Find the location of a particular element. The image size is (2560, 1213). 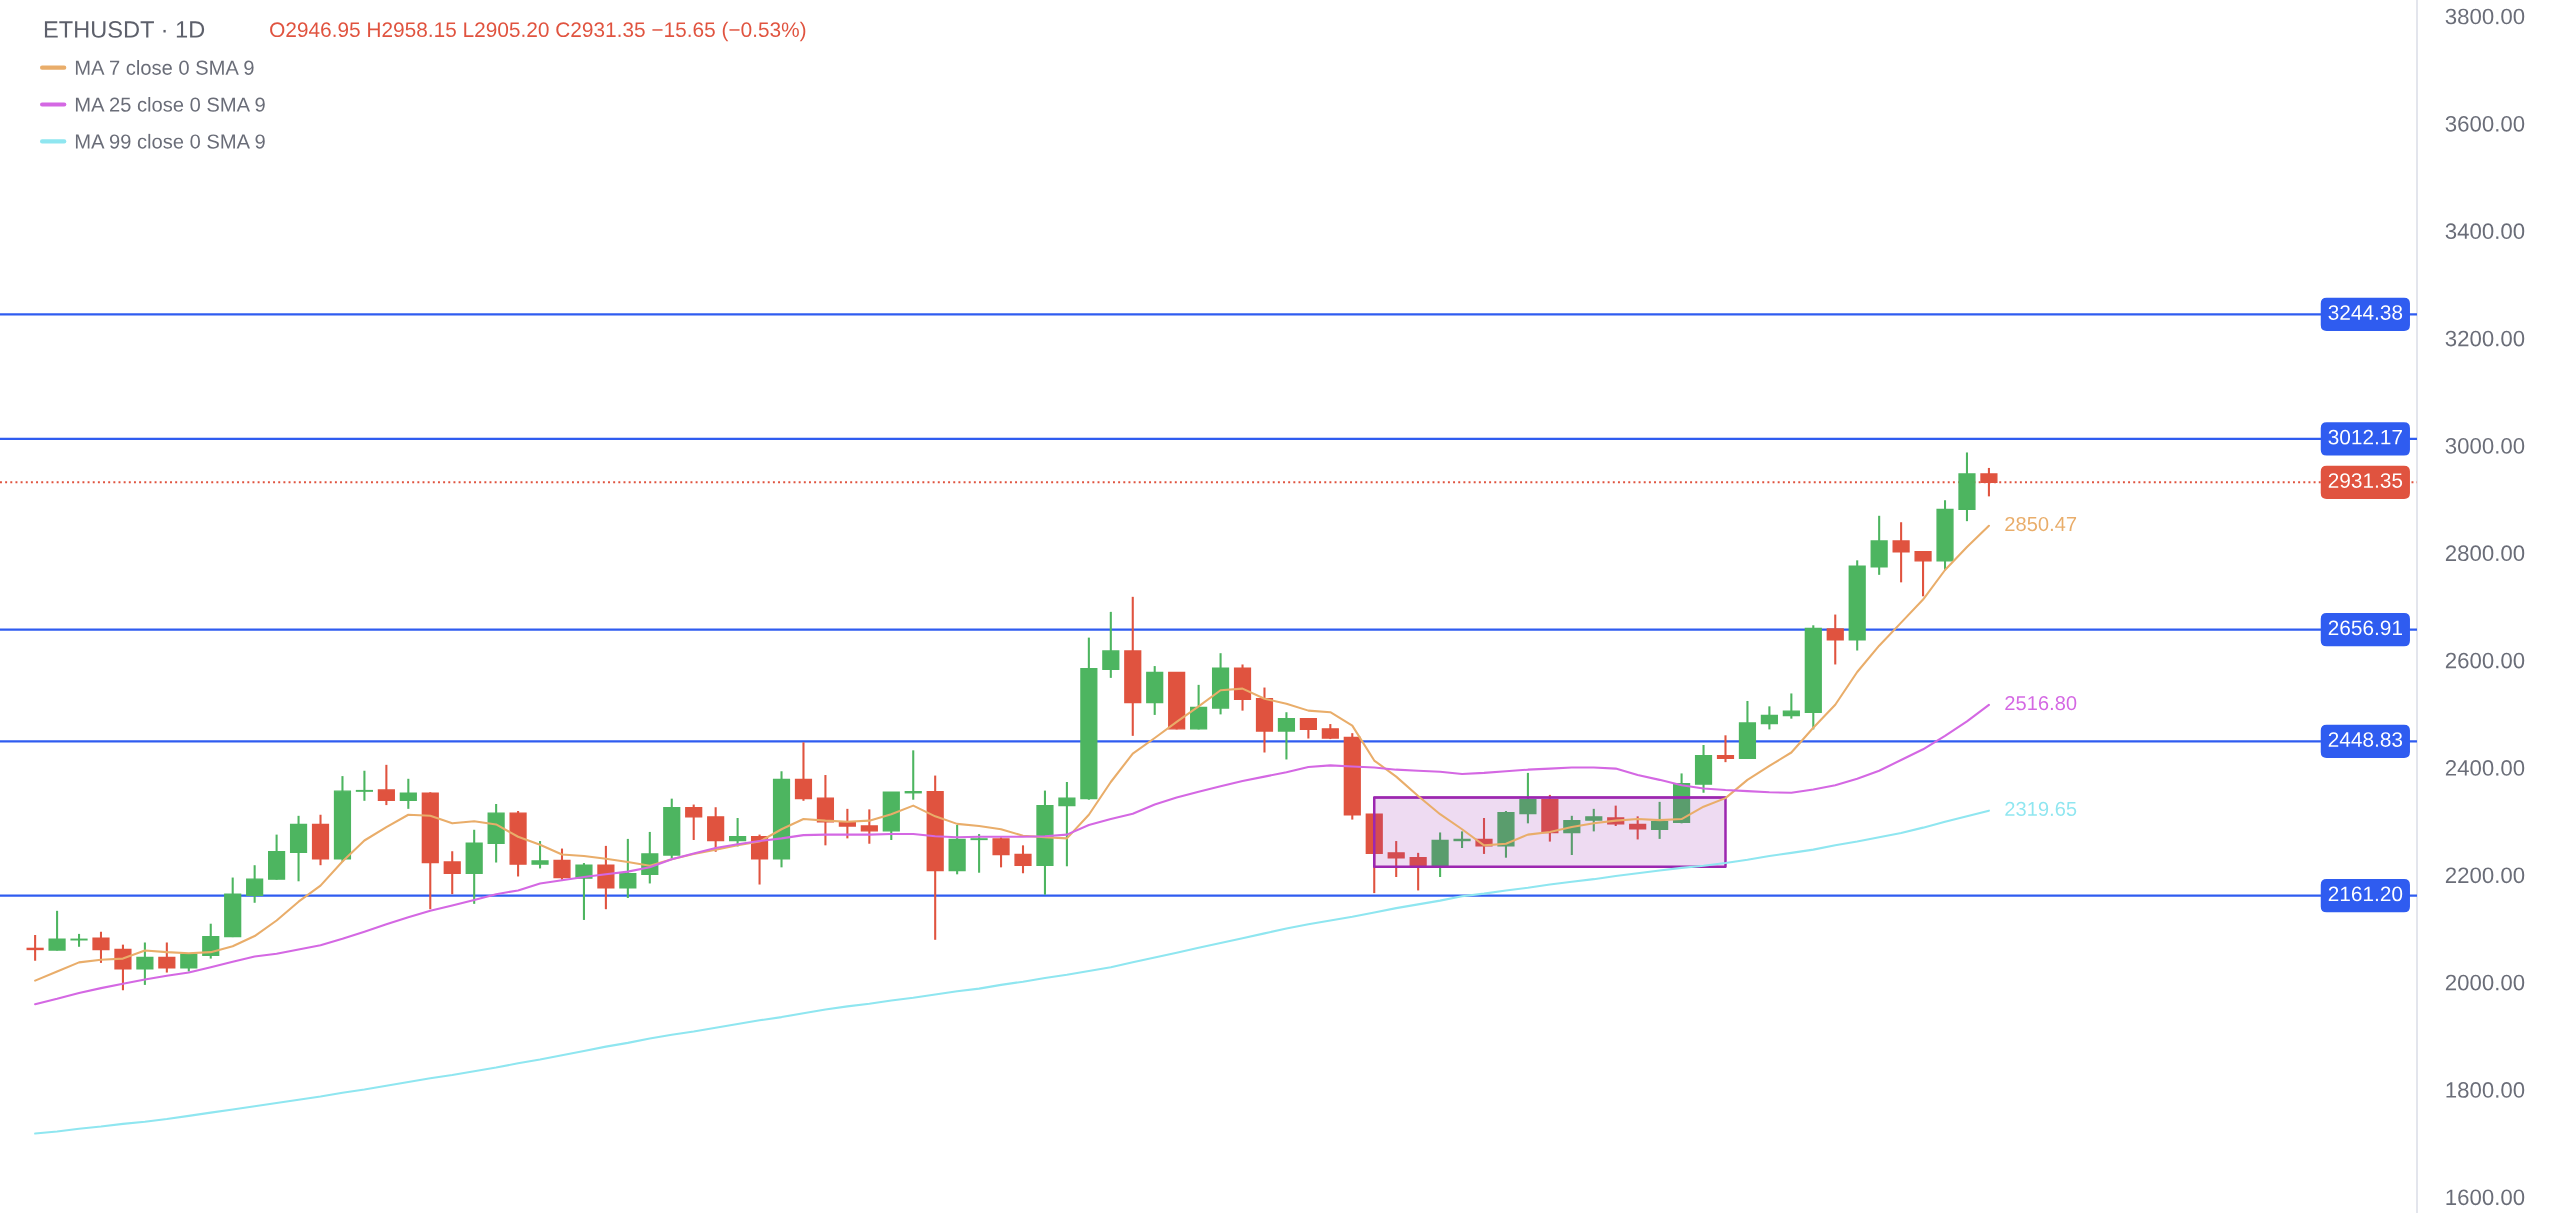

y-tick-label: 1800.00 is located at coordinates (2485, 1090).